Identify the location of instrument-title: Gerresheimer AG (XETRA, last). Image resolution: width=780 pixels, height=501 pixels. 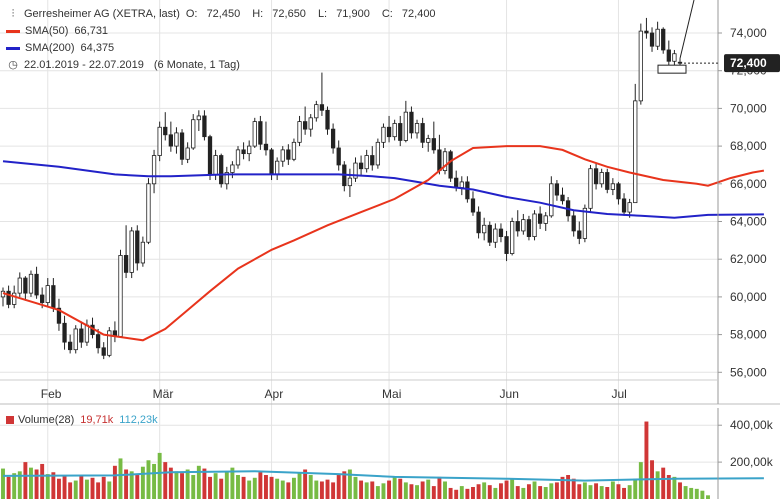
(102, 14).